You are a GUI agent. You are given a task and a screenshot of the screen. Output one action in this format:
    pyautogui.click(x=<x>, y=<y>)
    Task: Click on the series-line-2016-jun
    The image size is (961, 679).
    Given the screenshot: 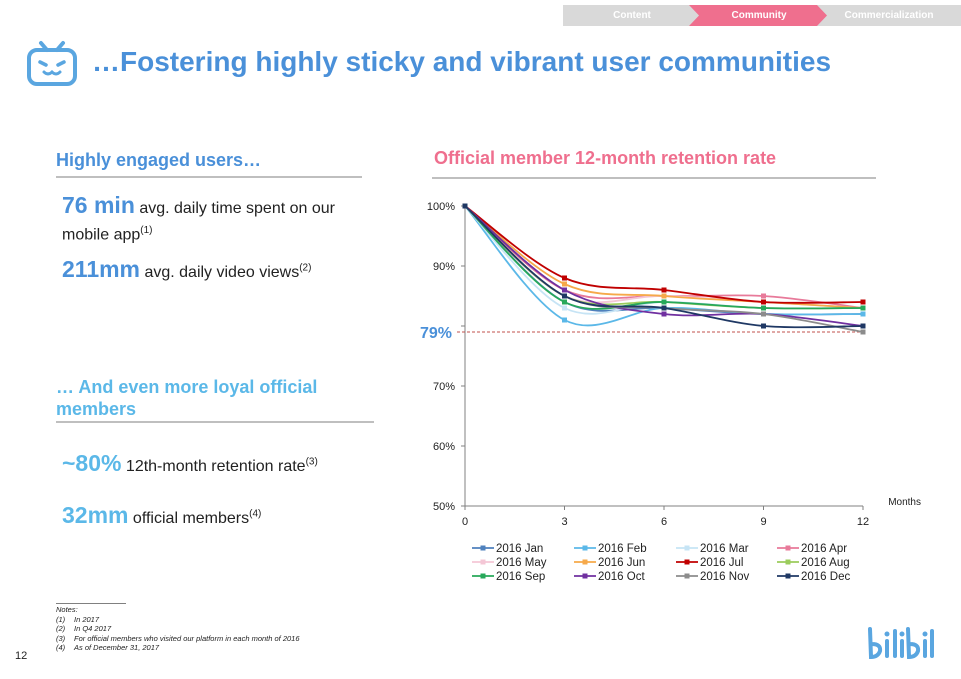 What is the action you would take?
    pyautogui.click(x=664, y=257)
    